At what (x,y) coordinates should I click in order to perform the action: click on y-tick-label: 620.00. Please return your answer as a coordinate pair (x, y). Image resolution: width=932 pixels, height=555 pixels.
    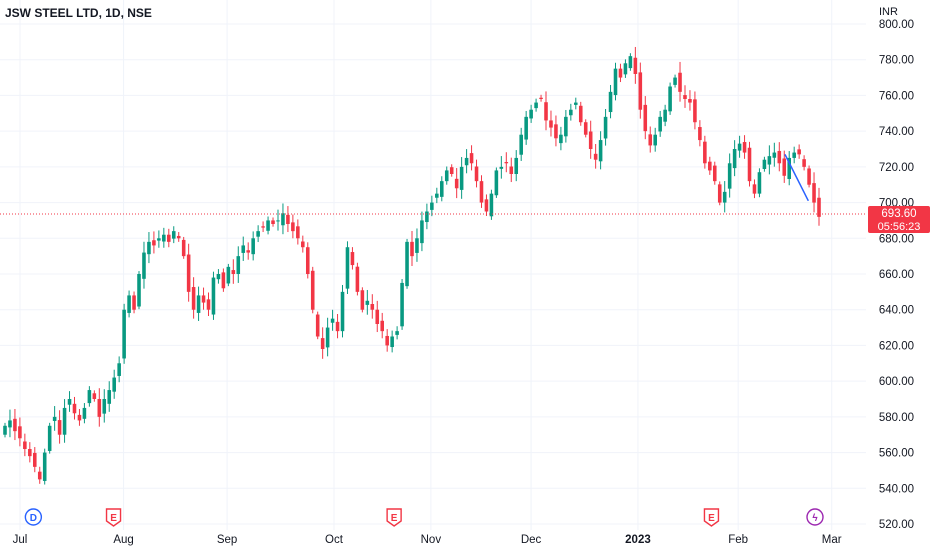
    Looking at the image, I should click on (896, 346).